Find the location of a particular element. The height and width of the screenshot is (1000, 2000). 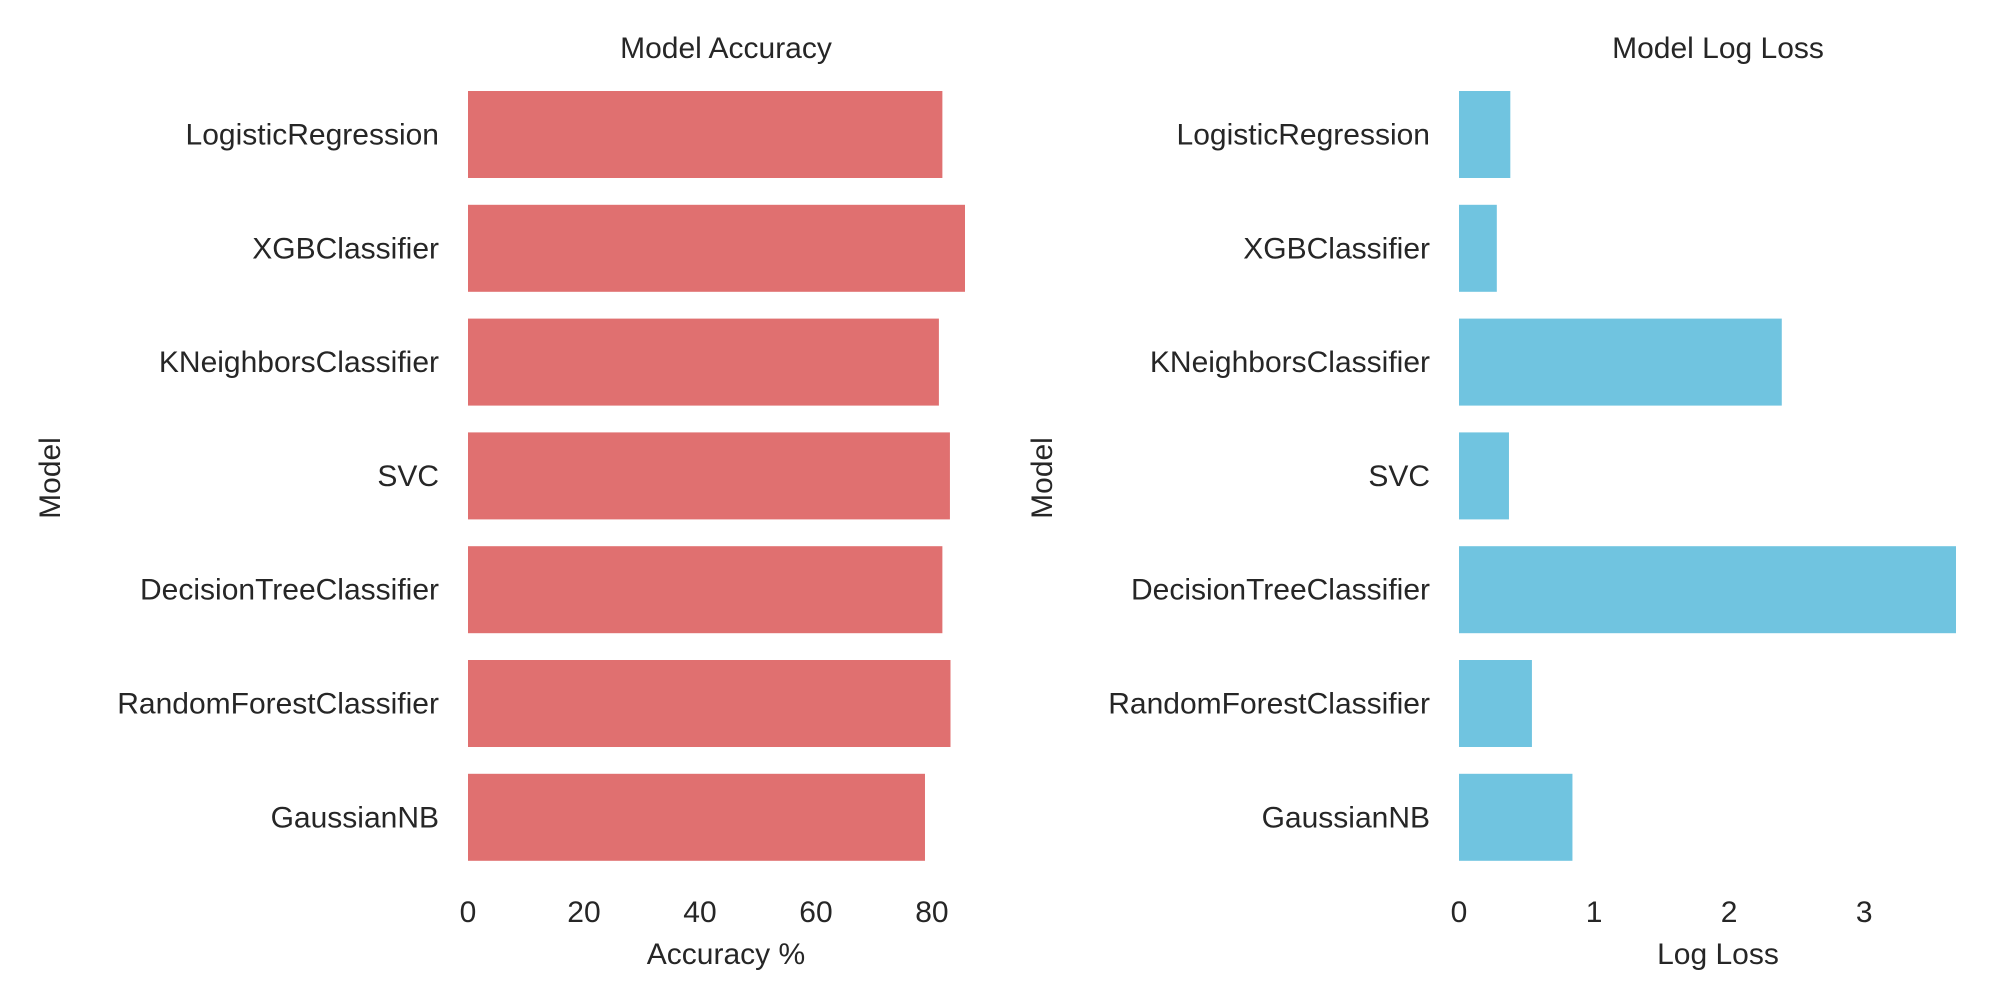

logloss-x-tick-label: 0 is located at coordinates (1459, 912).